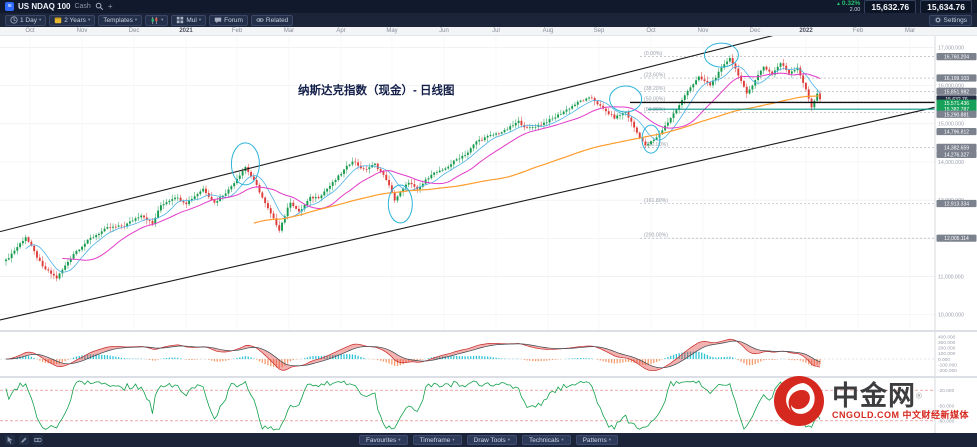 This screenshot has height=447, width=977. I want to click on svg-text: 14,000.000, so click(951, 163).